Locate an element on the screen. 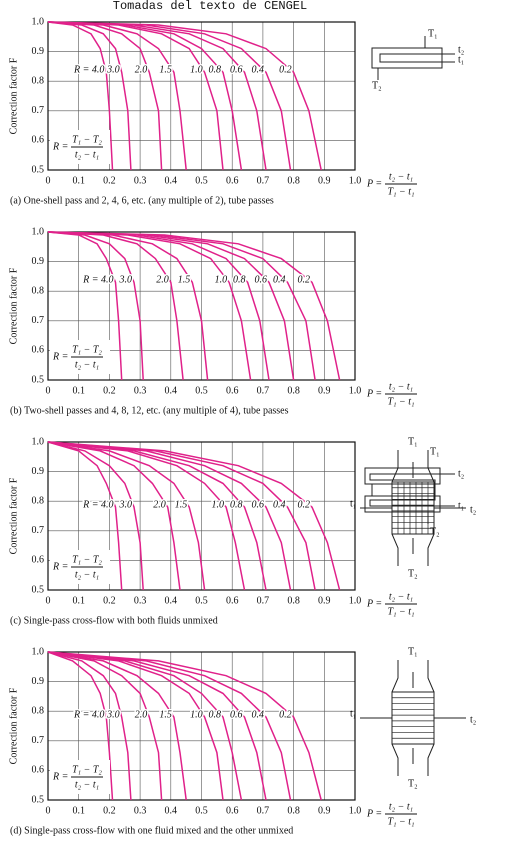  x-tick-label: 0.3 is located at coordinates (140, 810).